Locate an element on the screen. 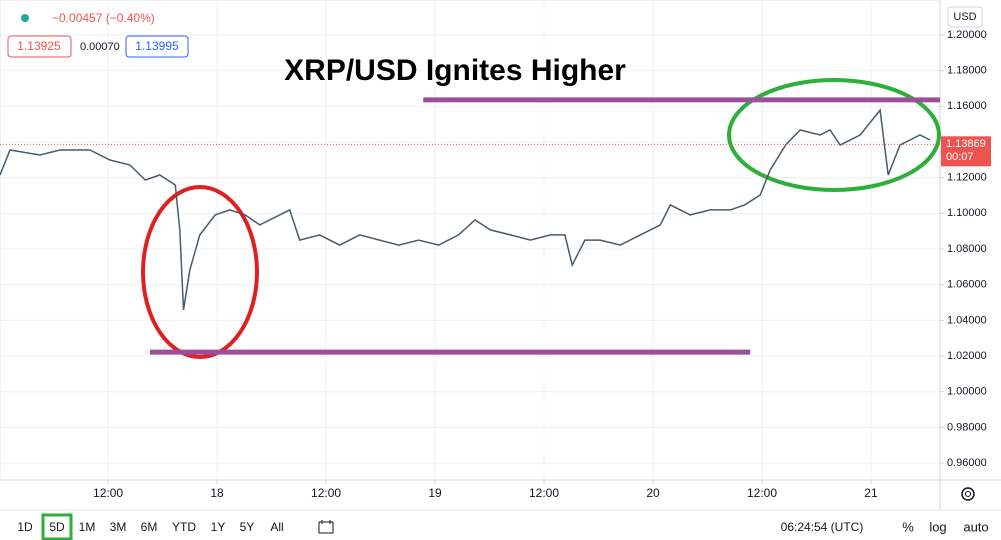  currency: USD is located at coordinates (964, 17).